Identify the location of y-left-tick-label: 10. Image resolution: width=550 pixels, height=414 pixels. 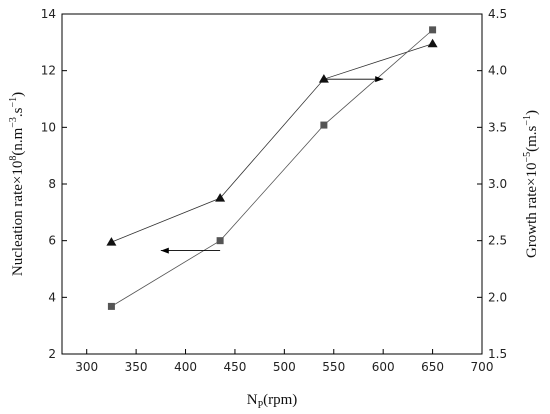
(48, 127).